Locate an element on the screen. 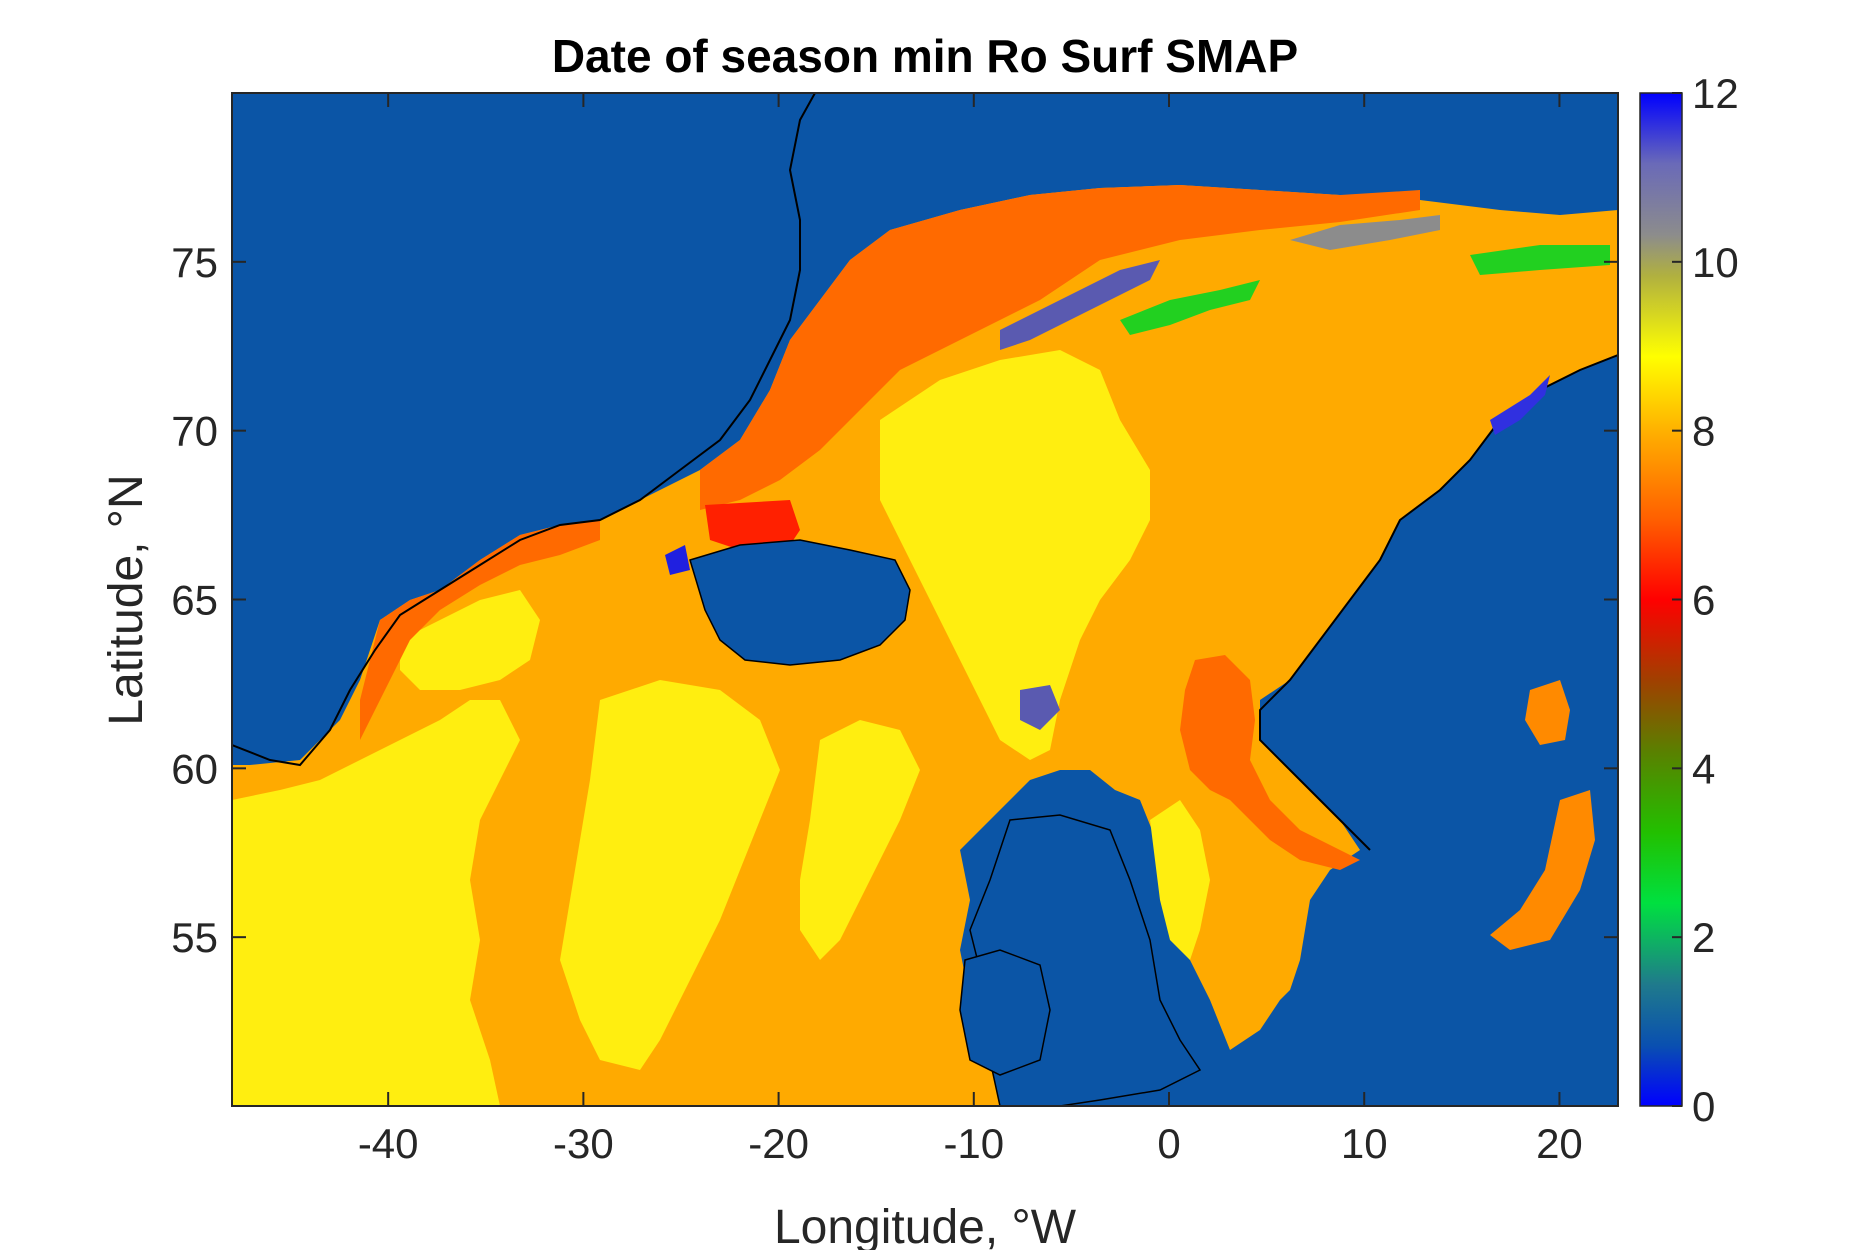 The image size is (1875, 1250). x-tick-label: -20 is located at coordinates (778, 1143).